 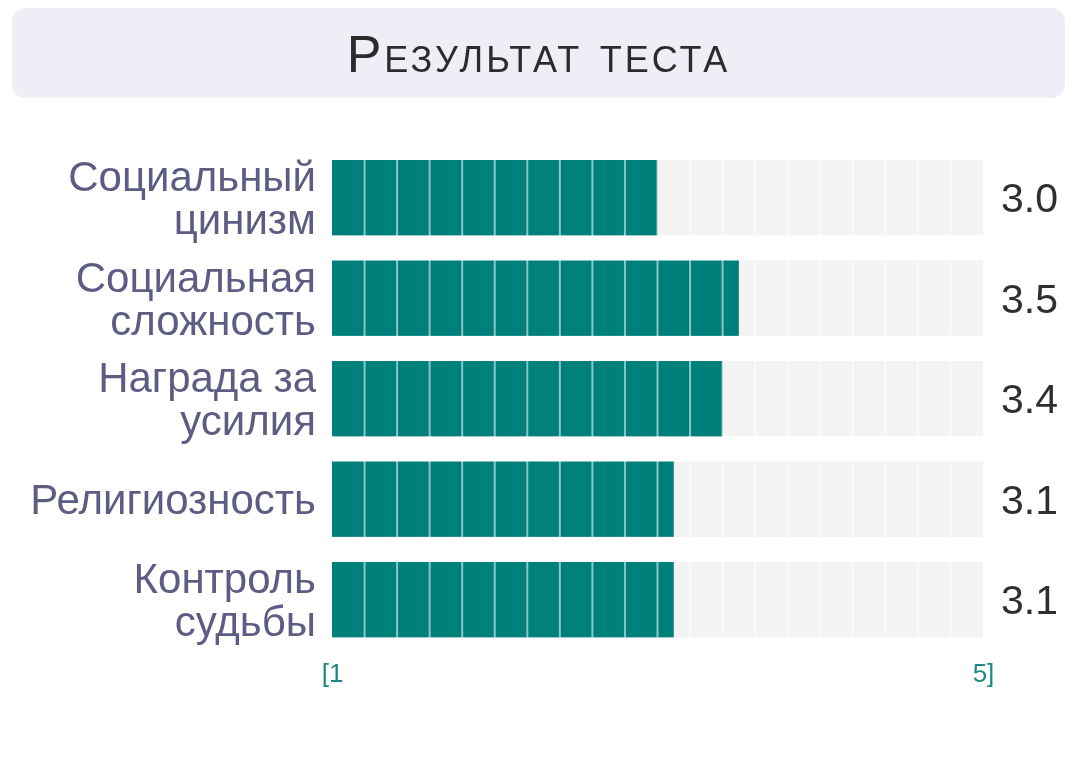 What do you see at coordinates (192, 198) in the screenshot?
I see `y-tick-label: Социальный цинизм` at bounding box center [192, 198].